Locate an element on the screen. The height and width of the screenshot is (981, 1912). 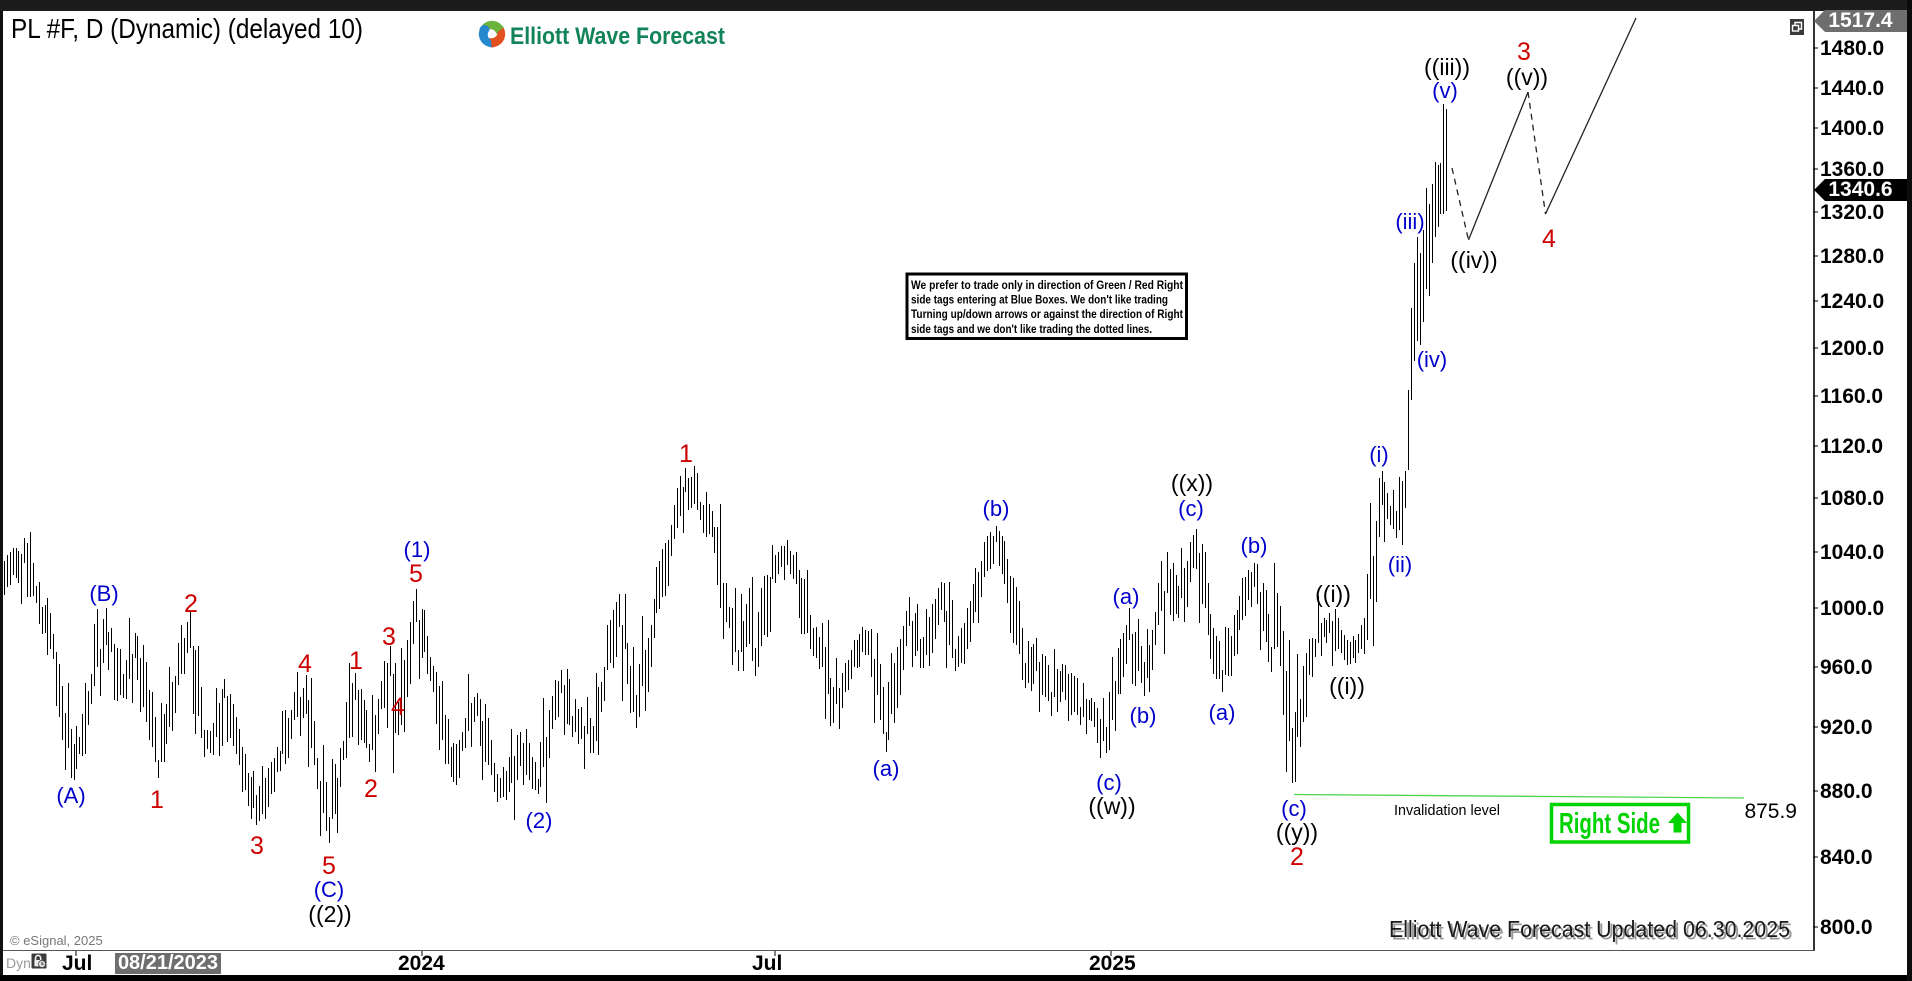
svg-text: Right Side is located at coordinates (1609, 824).